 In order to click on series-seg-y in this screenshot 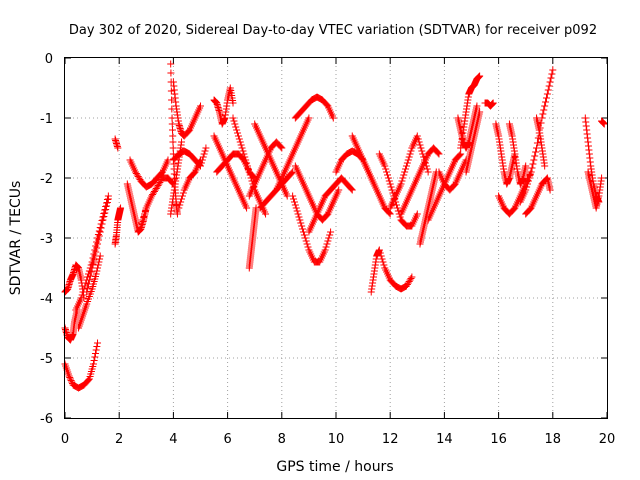, I will do `click(292, 154)`.